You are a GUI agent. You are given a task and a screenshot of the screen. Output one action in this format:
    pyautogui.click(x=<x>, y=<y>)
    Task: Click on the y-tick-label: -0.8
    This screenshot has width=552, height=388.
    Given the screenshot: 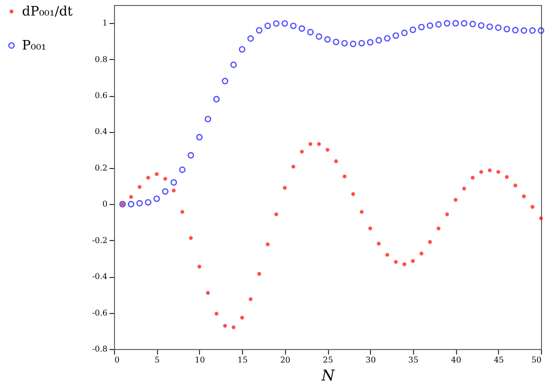 What is the action you would take?
    pyautogui.click(x=100, y=349)
    